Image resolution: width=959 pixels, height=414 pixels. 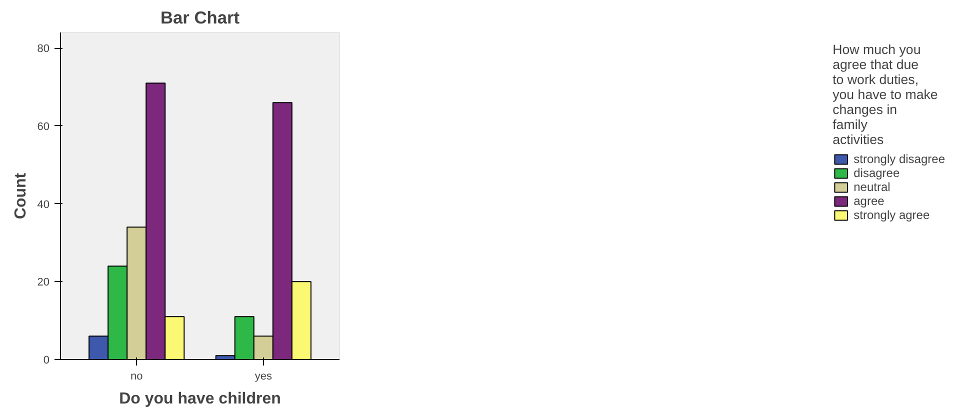 I want to click on x-axis-title: Do you have children, so click(x=200, y=399).